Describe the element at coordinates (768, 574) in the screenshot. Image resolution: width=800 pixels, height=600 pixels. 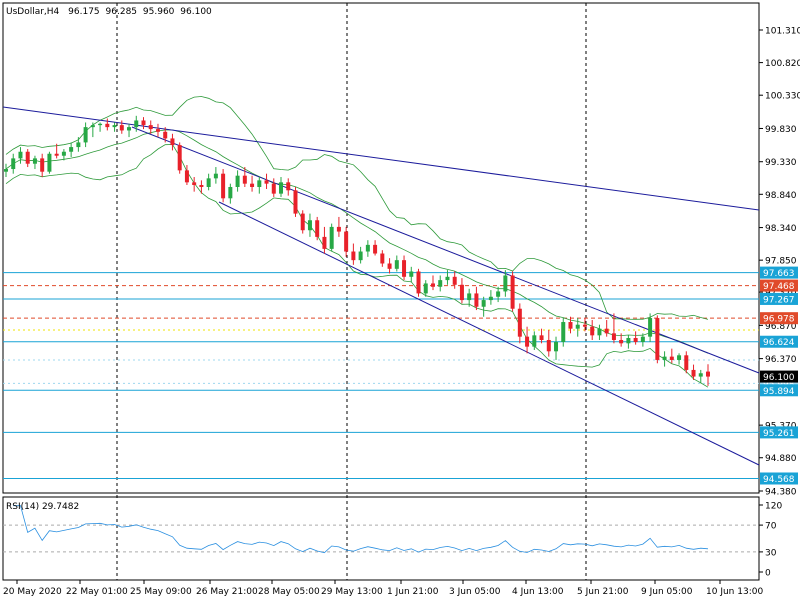
I see `rsi-tick-label: 0` at that location.